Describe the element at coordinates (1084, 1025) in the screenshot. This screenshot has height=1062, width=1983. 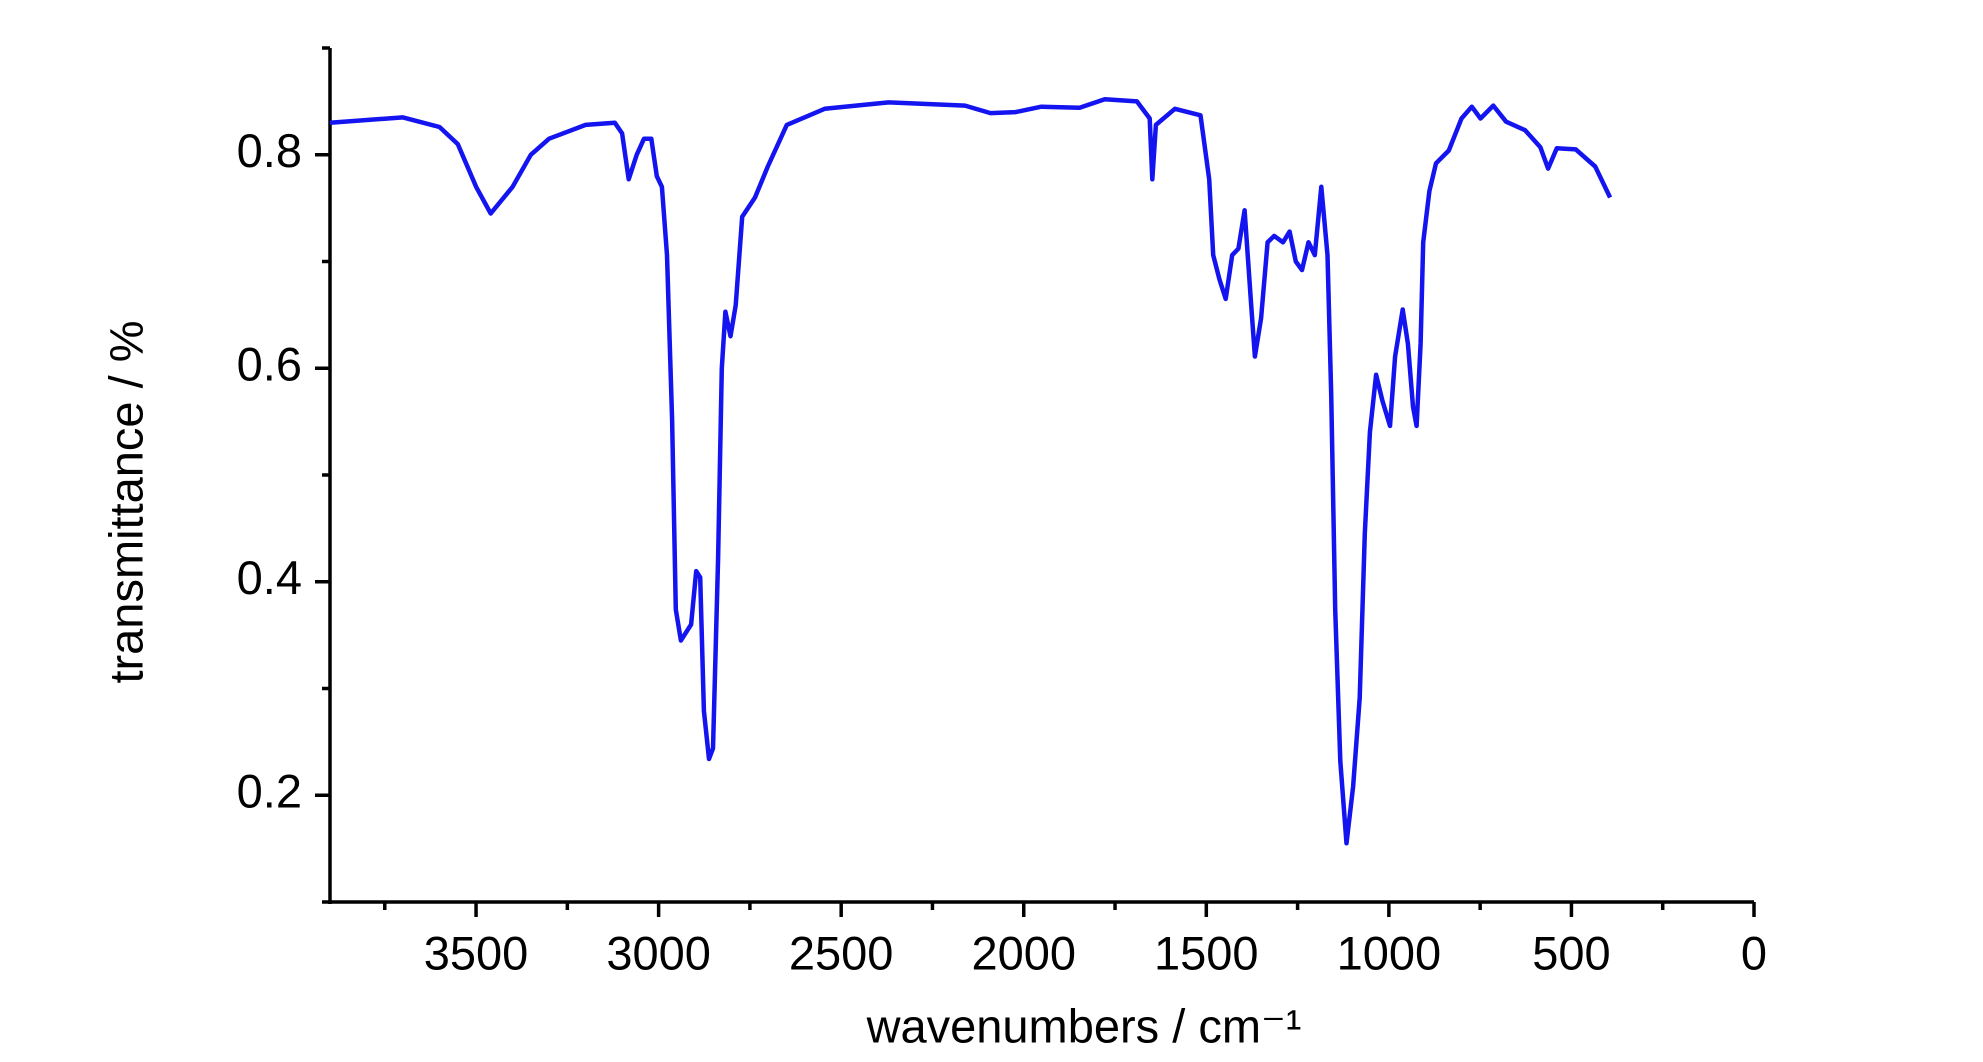
I see `x-axis-label: wavenumbers / cm⁻¹` at that location.